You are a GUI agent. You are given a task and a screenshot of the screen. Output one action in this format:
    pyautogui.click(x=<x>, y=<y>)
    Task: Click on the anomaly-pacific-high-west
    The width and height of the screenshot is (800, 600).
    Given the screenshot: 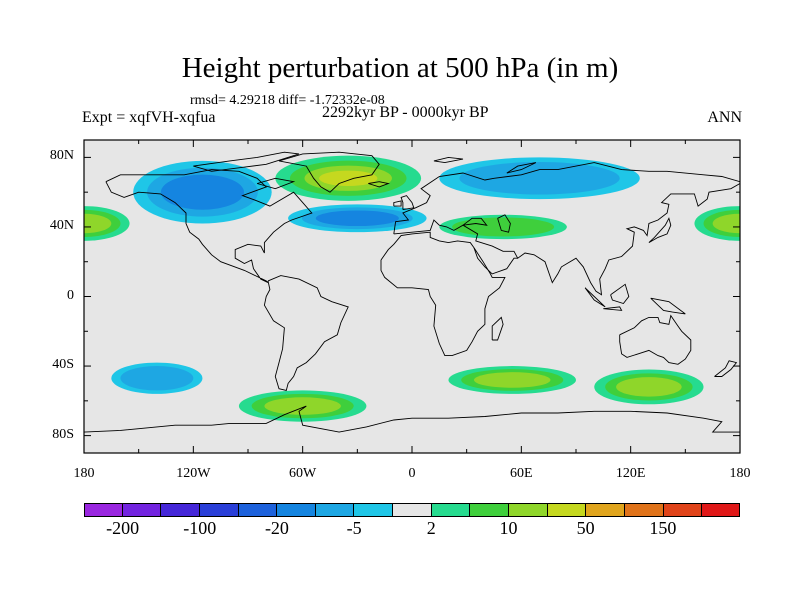 What is the action you would take?
    pyautogui.click(x=107, y=223)
    